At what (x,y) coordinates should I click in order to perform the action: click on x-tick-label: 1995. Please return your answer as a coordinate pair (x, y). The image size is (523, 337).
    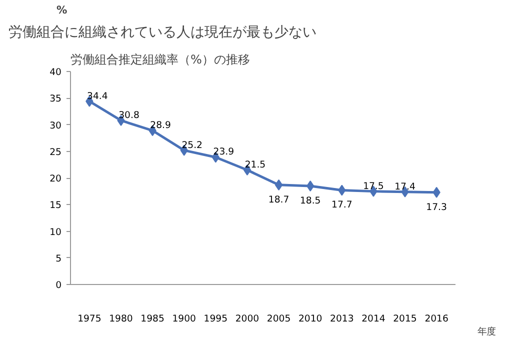
    Looking at the image, I should click on (216, 319).